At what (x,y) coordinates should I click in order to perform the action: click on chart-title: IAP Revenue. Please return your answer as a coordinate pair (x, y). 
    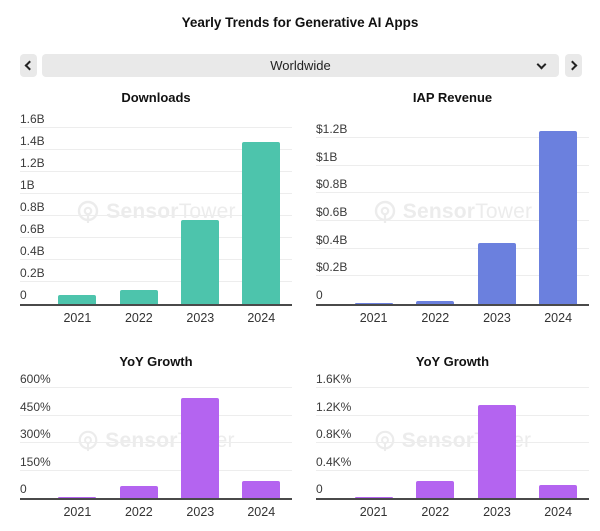
    Looking at the image, I should click on (452, 97).